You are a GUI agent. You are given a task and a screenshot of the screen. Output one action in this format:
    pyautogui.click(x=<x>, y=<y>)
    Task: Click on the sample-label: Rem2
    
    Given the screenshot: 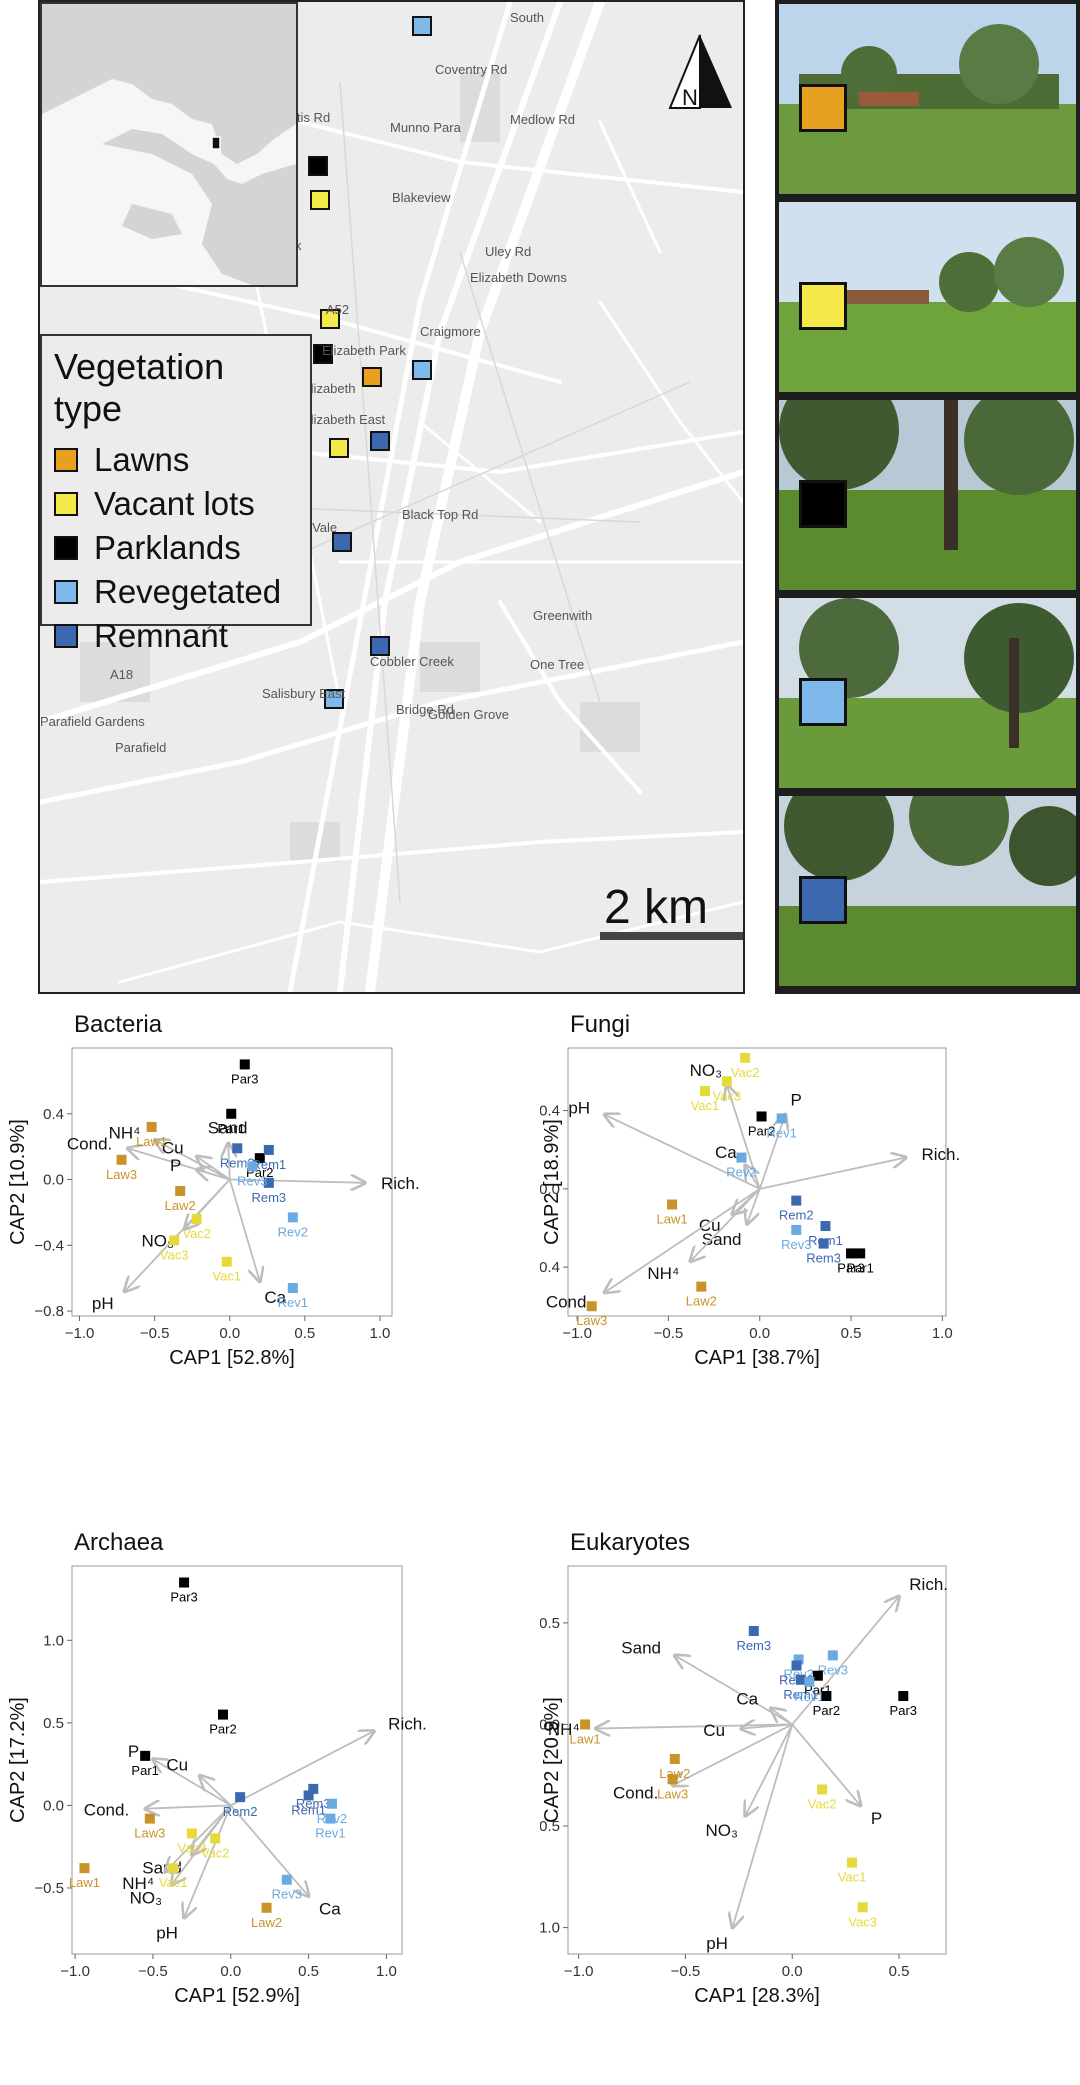 What is the action you would take?
    pyautogui.click(x=240, y=1811)
    